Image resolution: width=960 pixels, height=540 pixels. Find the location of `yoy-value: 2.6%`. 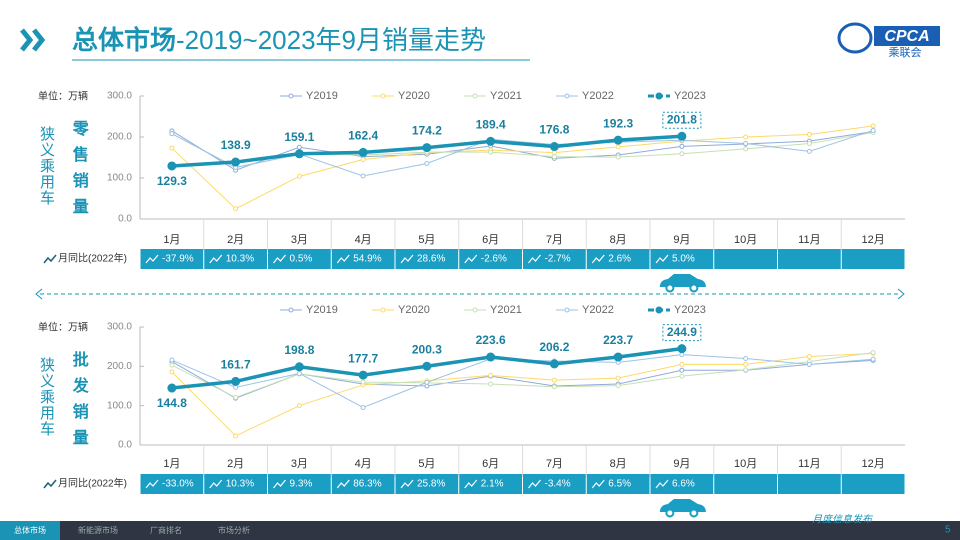

yoy-value: 2.6% is located at coordinates (619, 259).